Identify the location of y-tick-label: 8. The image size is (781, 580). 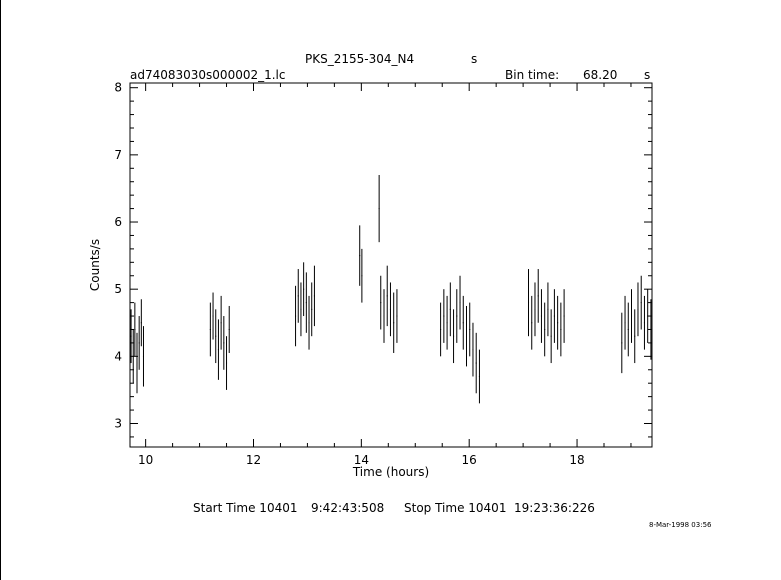
(118, 88).